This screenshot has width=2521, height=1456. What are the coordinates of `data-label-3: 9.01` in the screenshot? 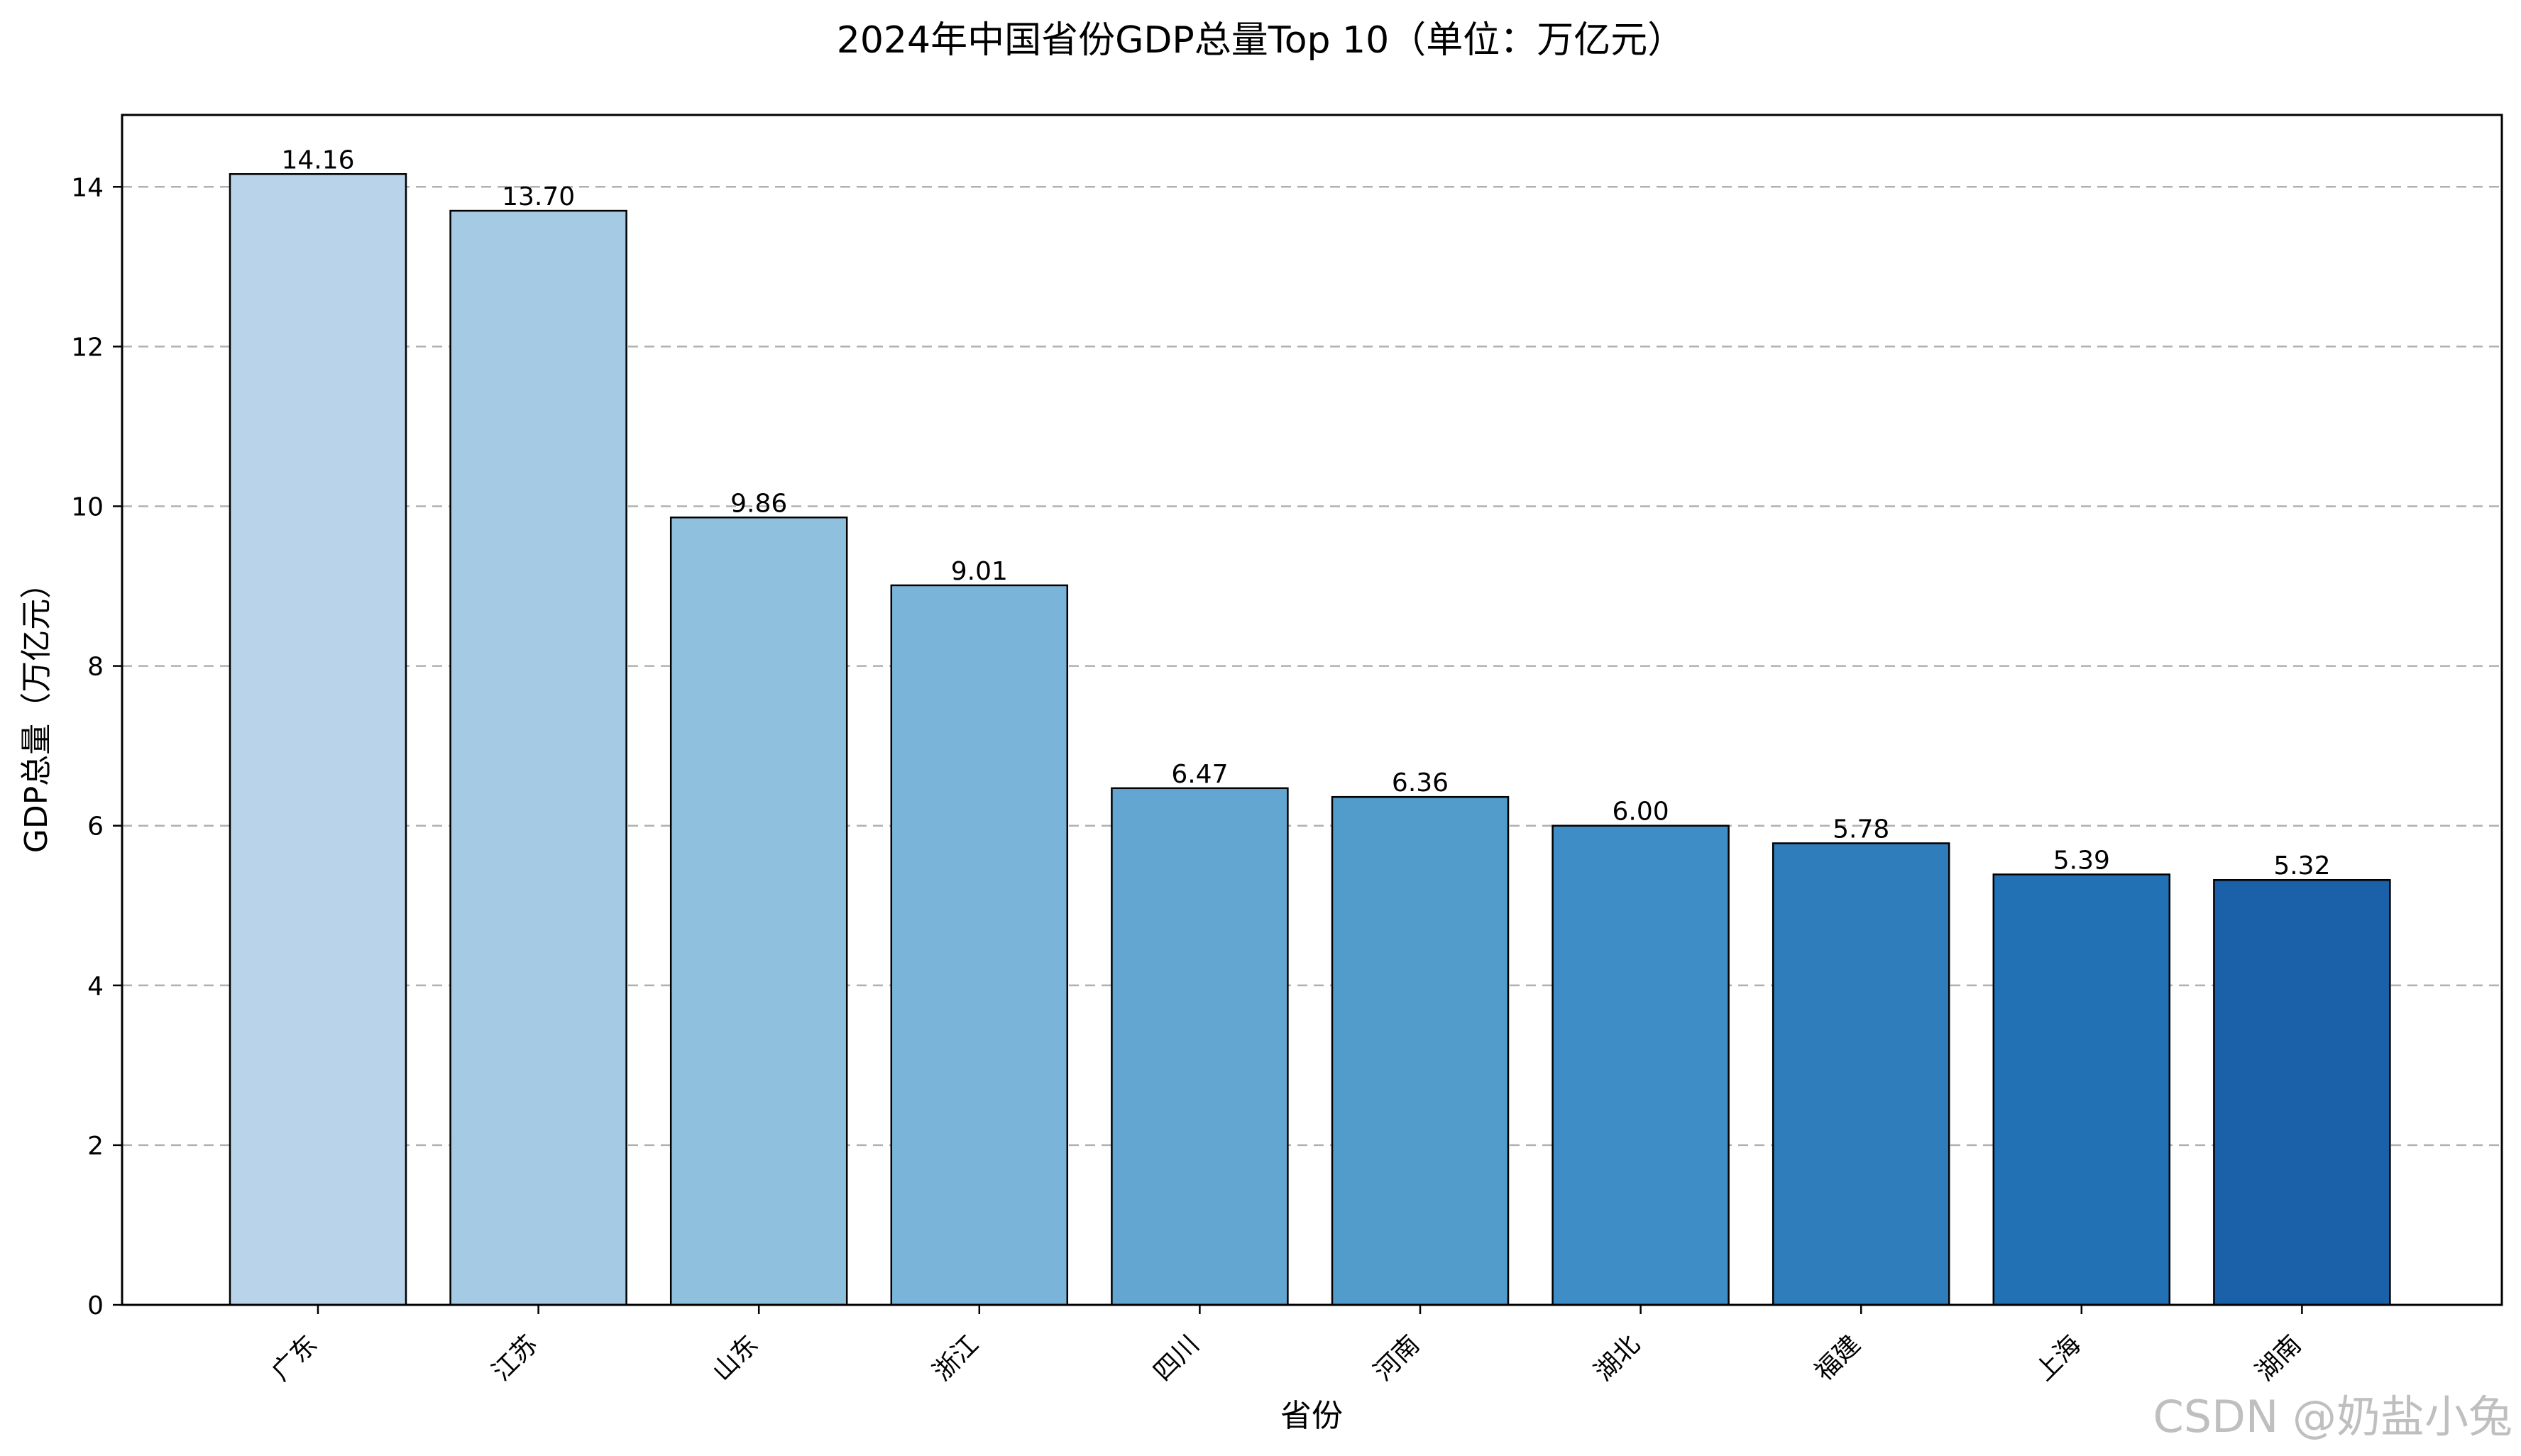 It's located at (980, 571).